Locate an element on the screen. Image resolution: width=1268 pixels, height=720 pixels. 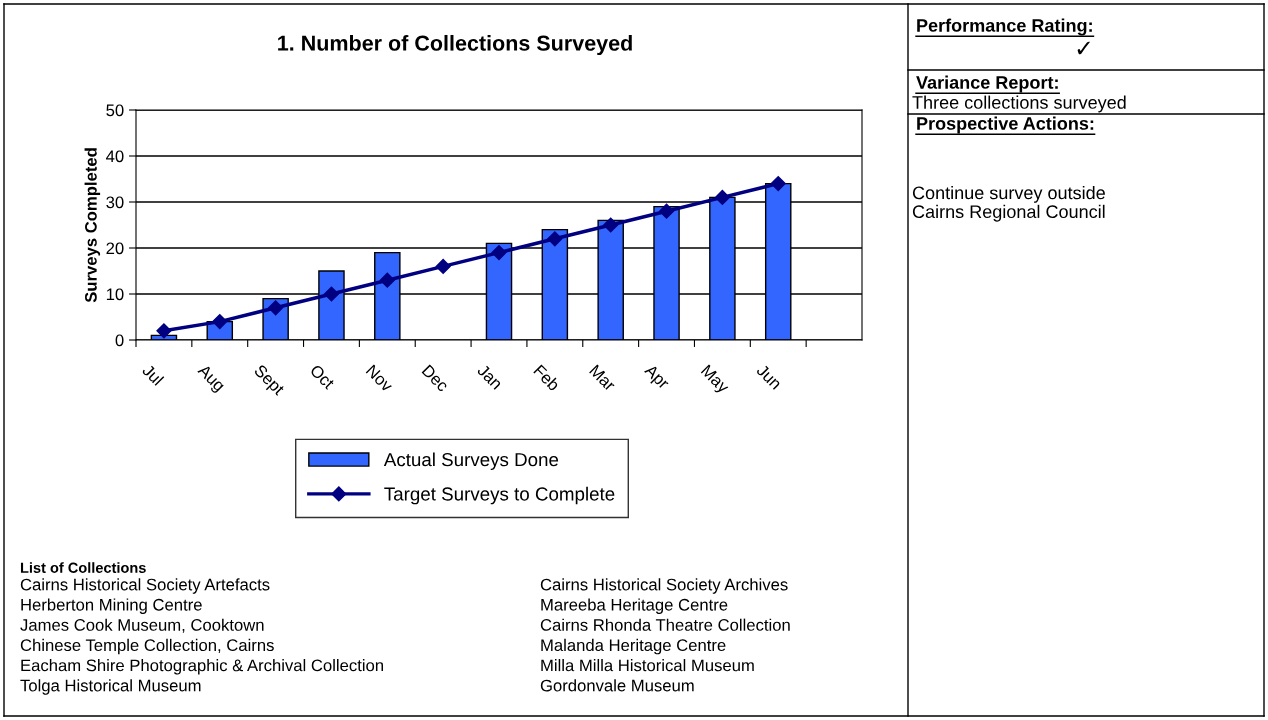
x-tick-label: Aug is located at coordinates (210, 379).